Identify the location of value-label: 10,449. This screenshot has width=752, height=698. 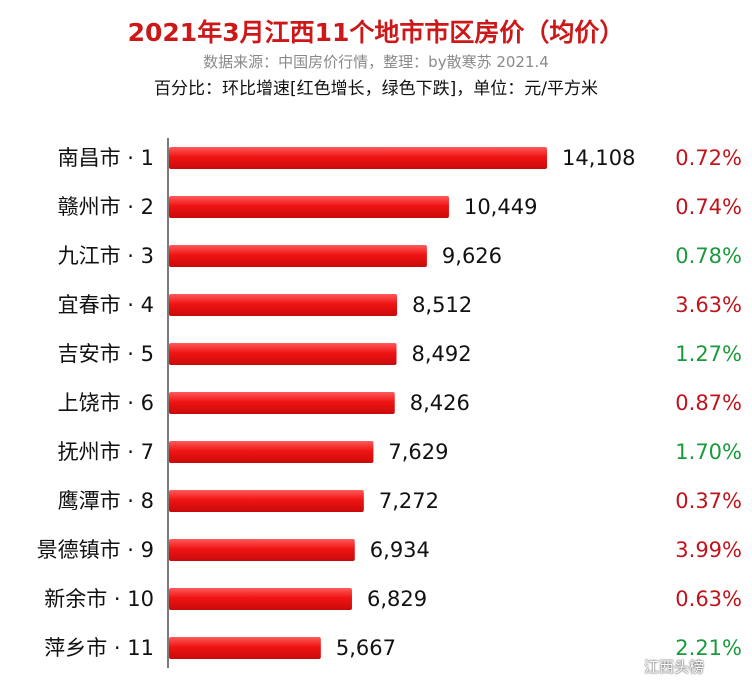
(500, 207).